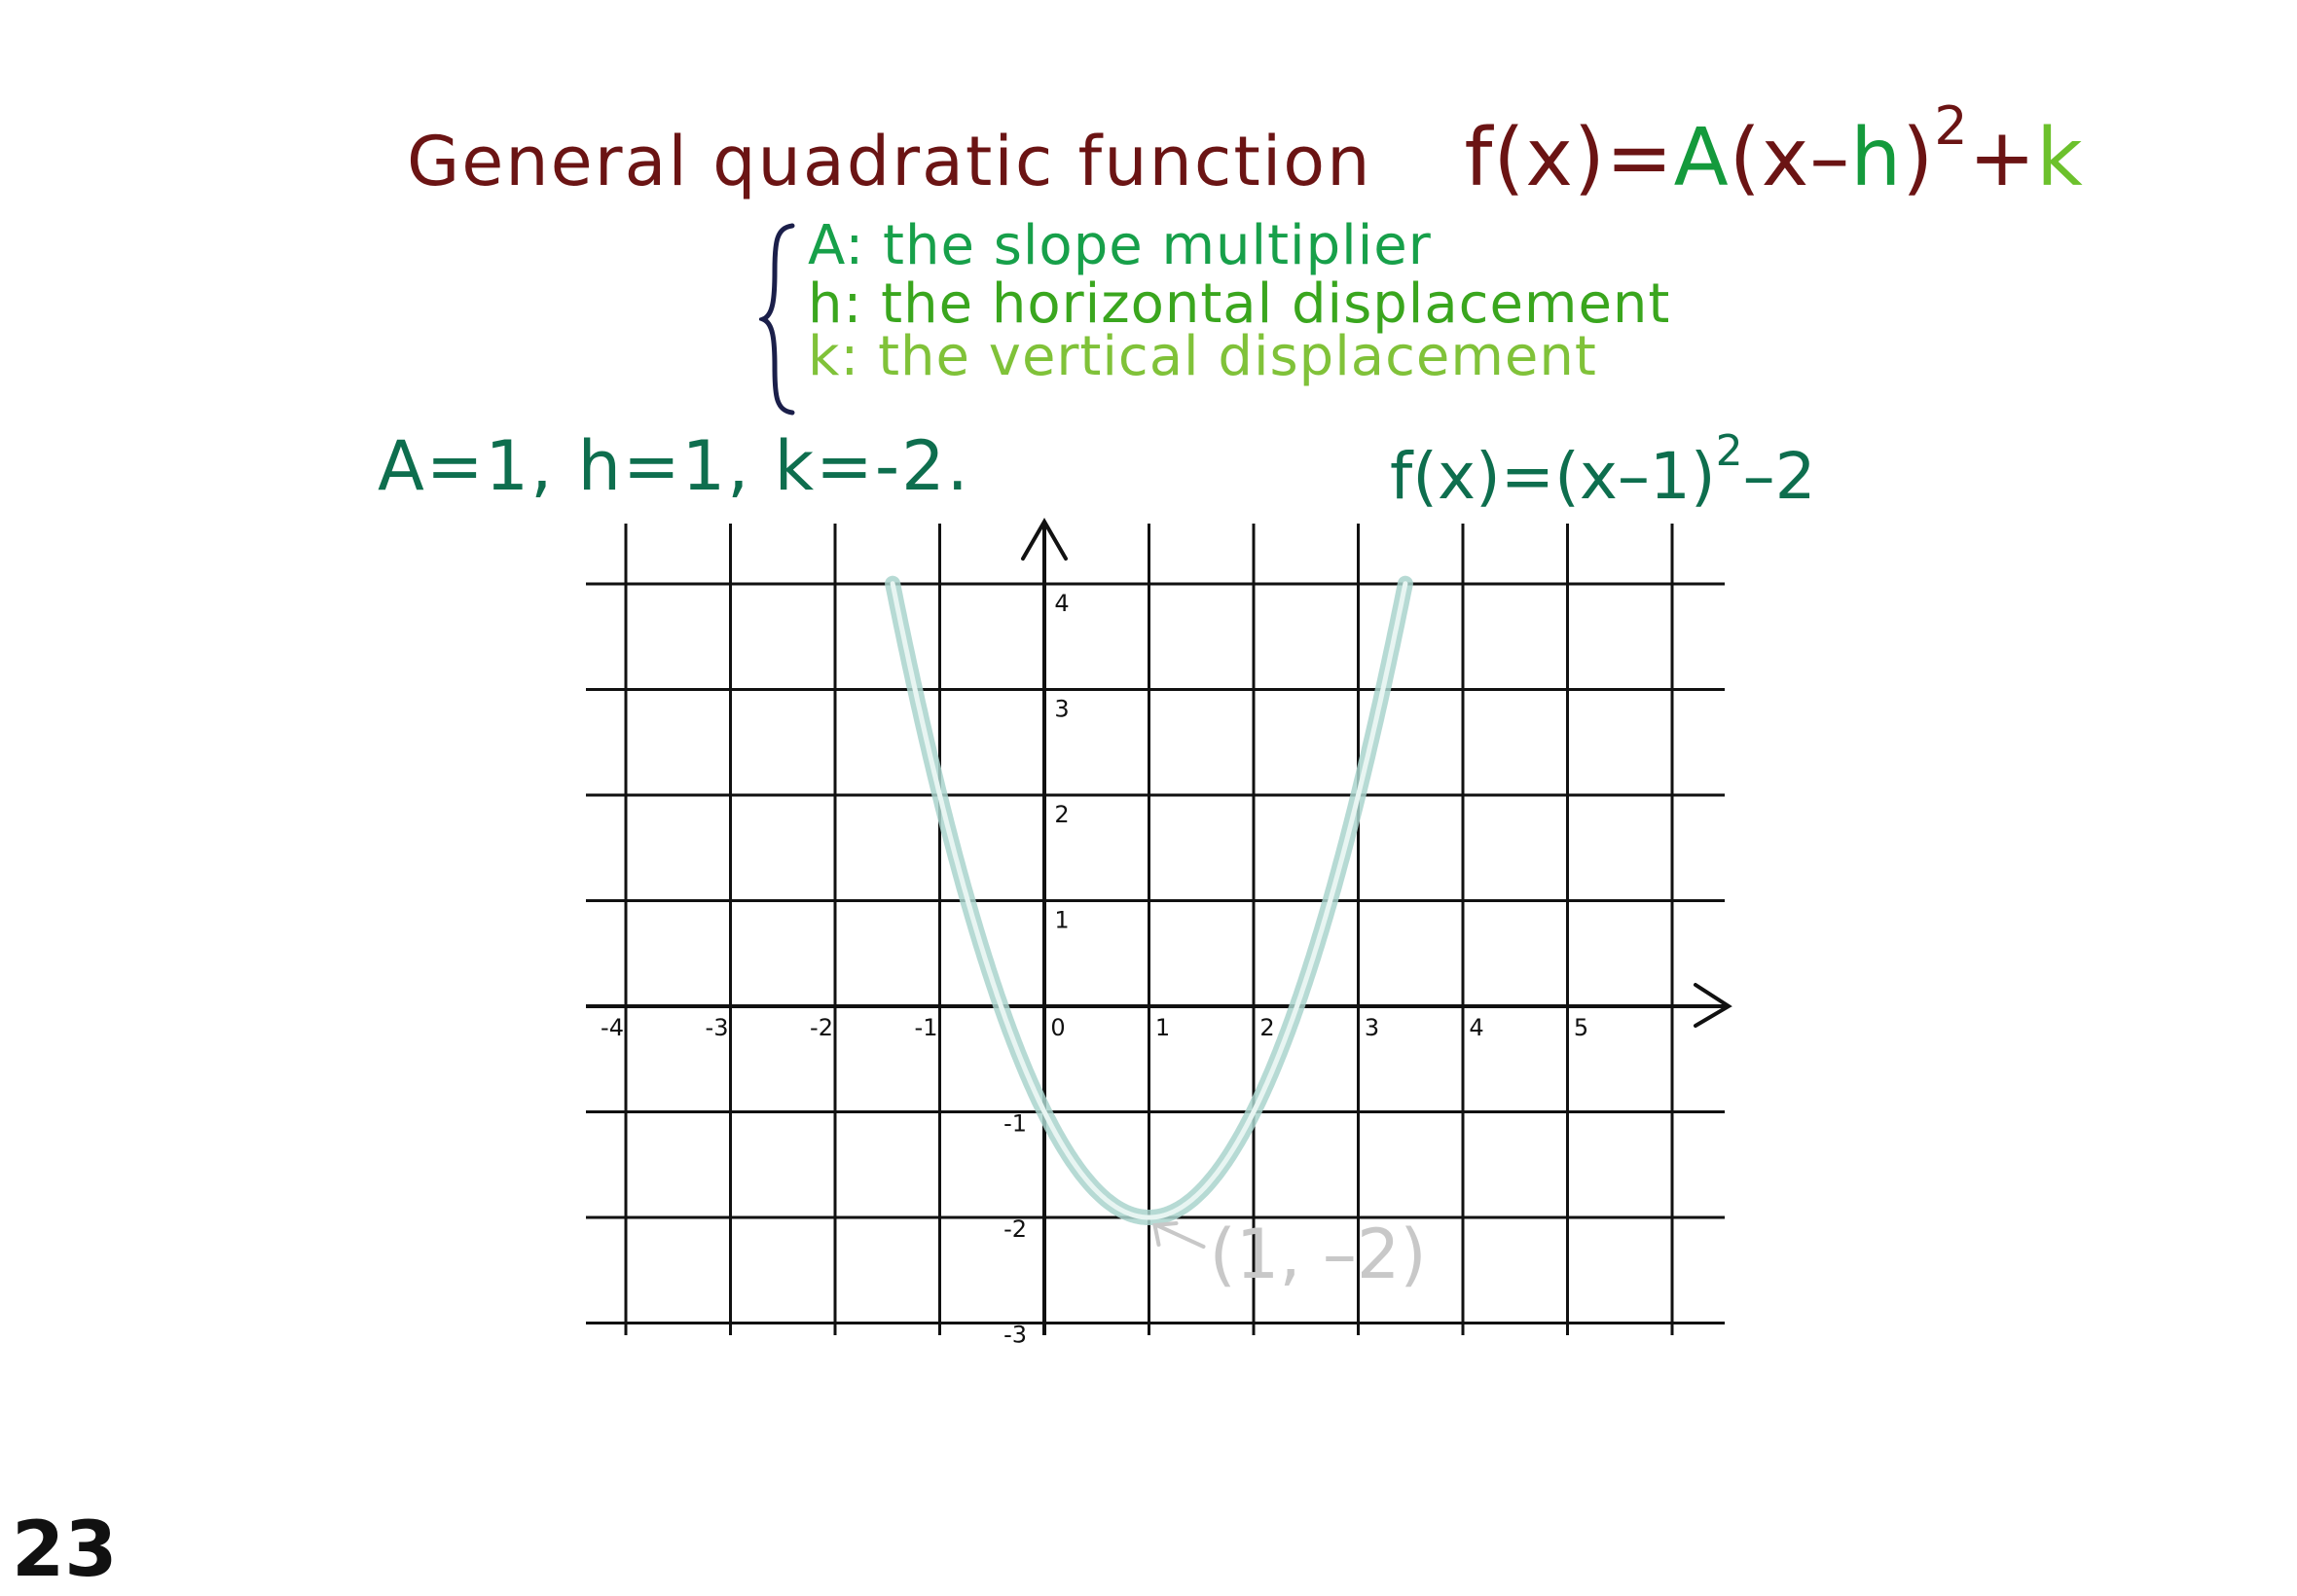 Image resolution: width=2297 pixels, height=1596 pixels. I want to click on general-formula: f(x)=A(x–h)2+k, so click(1774, 150).